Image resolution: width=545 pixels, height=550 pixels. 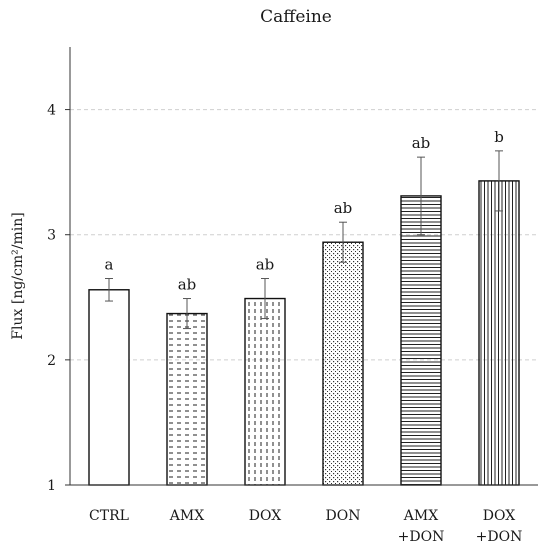 What do you see at coordinates (18, 275) in the screenshot?
I see `y-axis-label: Flux [ng/cm²/min]` at bounding box center [18, 275].